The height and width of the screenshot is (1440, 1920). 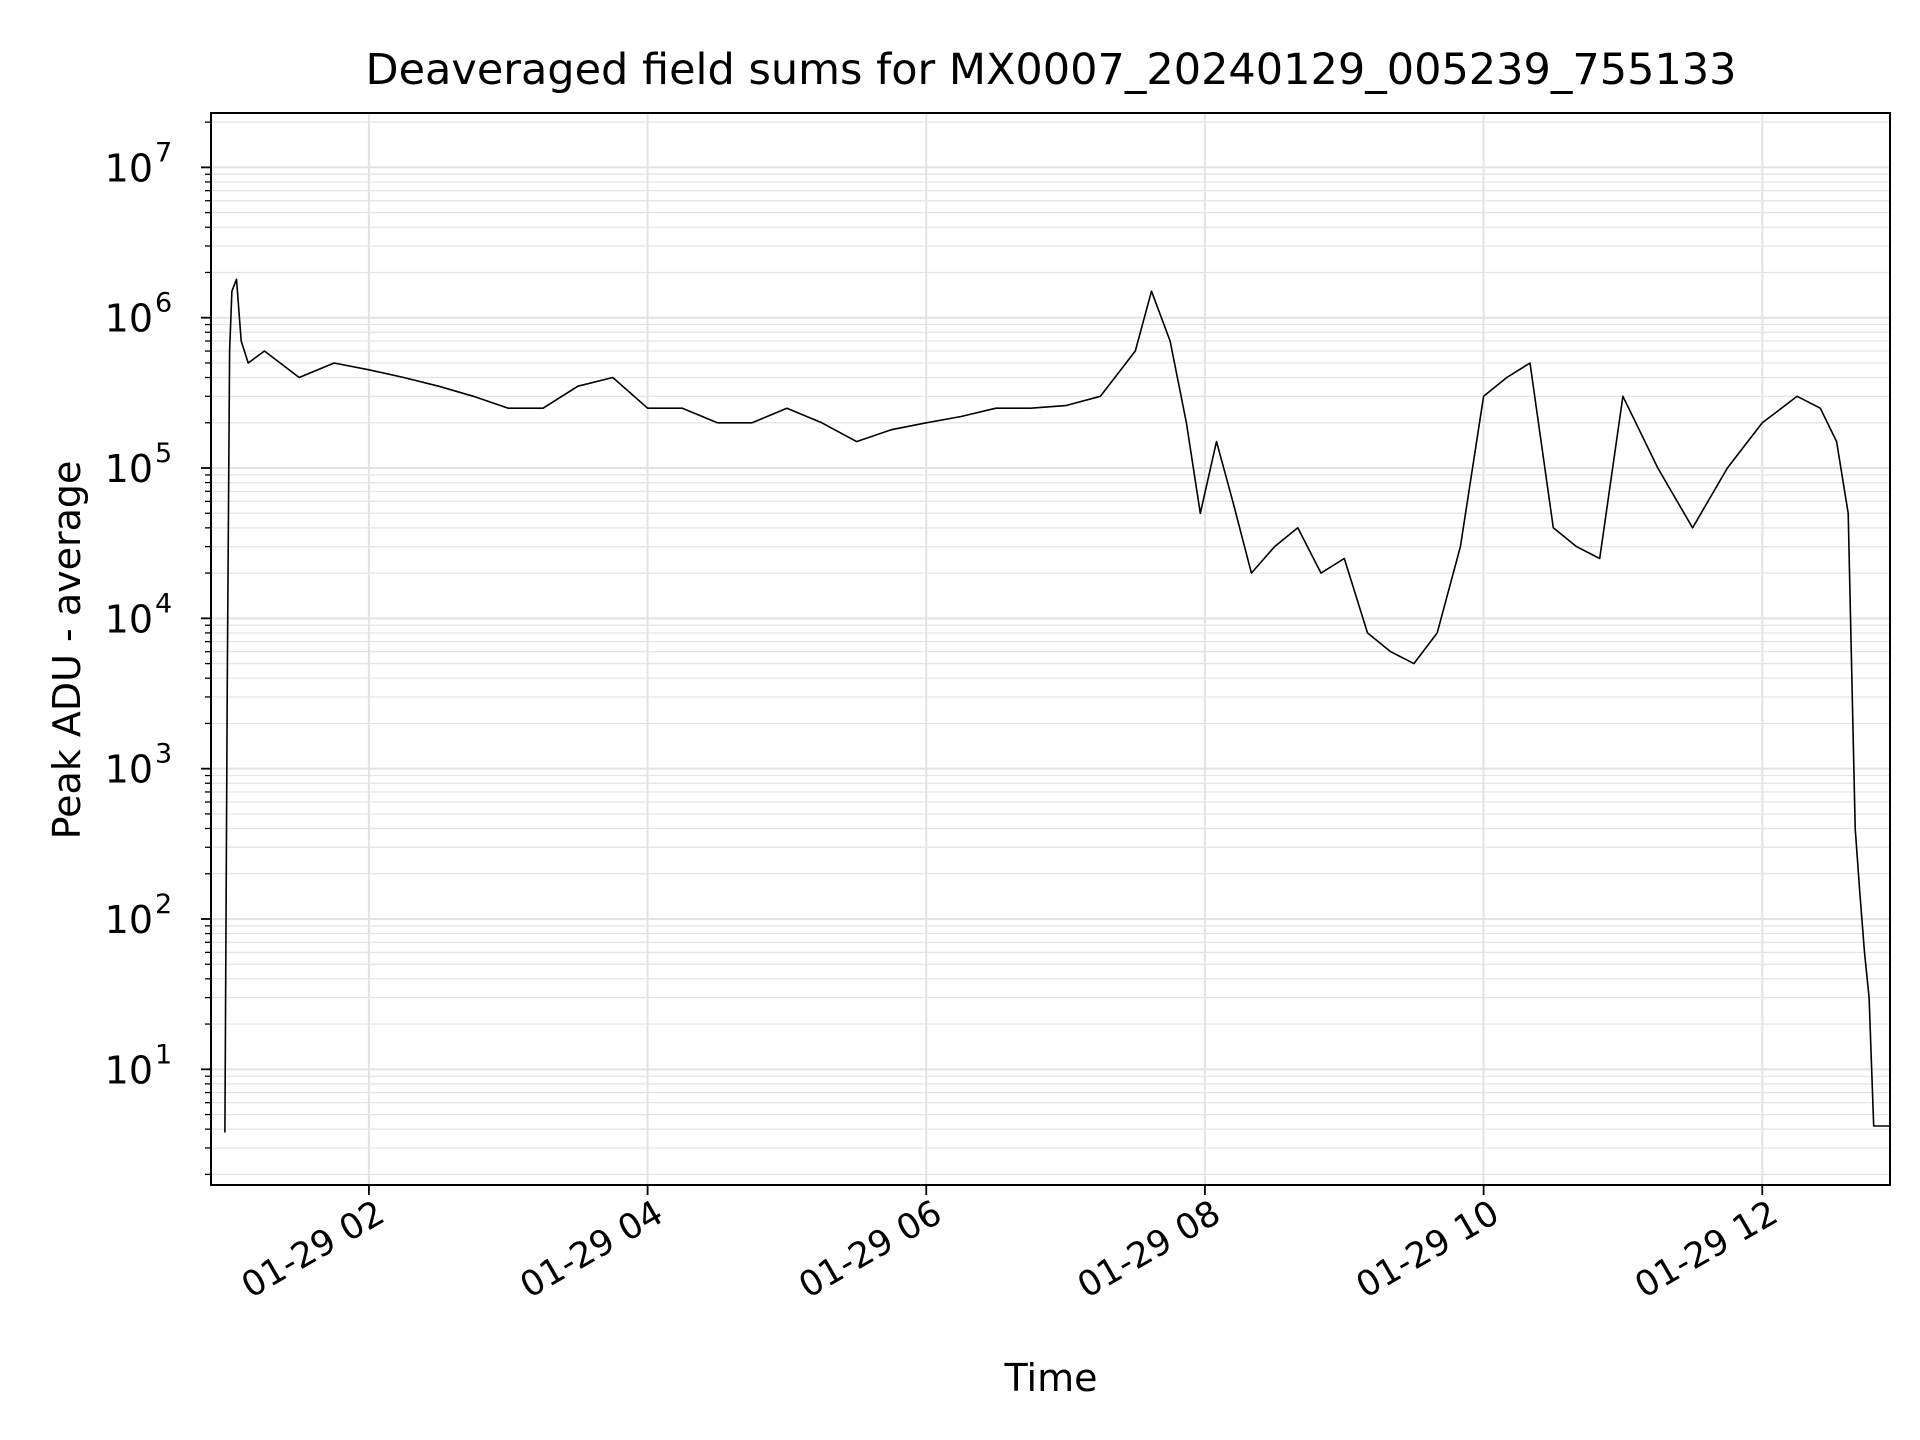 I want to click on y-axis-label: Peak ADU - average, so click(x=67, y=650).